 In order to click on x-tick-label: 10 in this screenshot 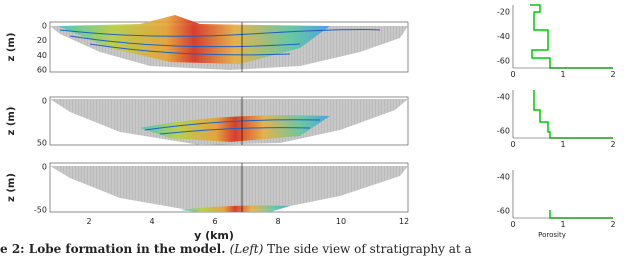, I will do `click(341, 221)`.